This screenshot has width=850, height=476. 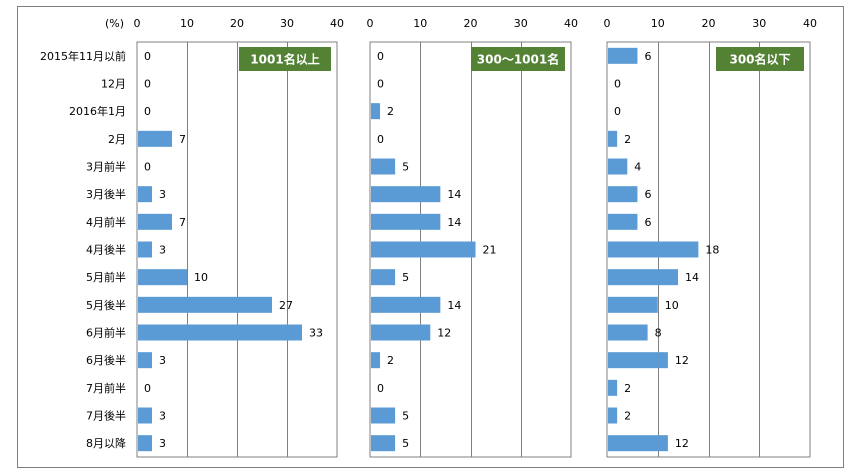 What do you see at coordinates (712, 250) in the screenshot?
I see `data-label: 18` at bounding box center [712, 250].